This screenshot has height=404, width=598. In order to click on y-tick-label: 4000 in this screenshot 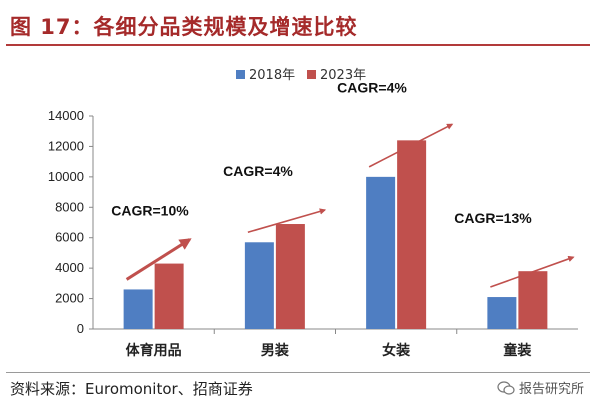, I will do `click(69, 267)`.